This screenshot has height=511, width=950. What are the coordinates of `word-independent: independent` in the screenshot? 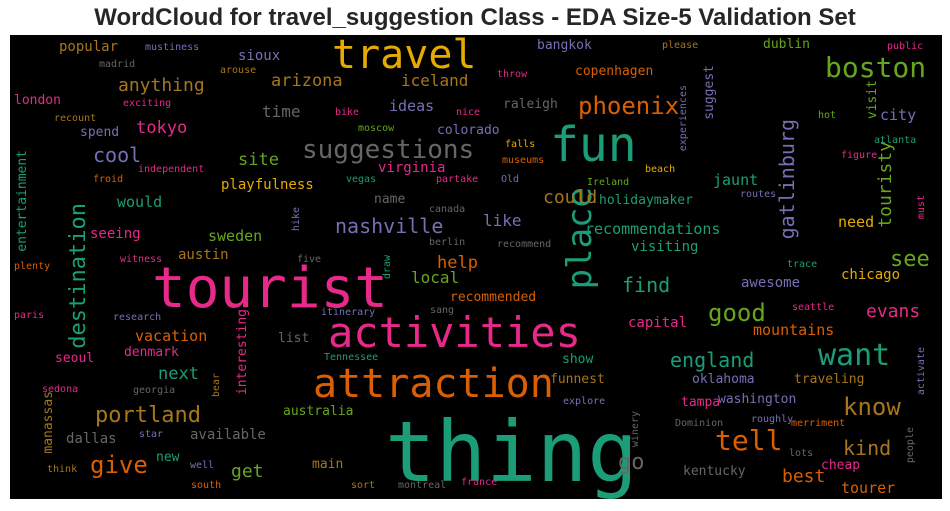 It's located at (171, 169).